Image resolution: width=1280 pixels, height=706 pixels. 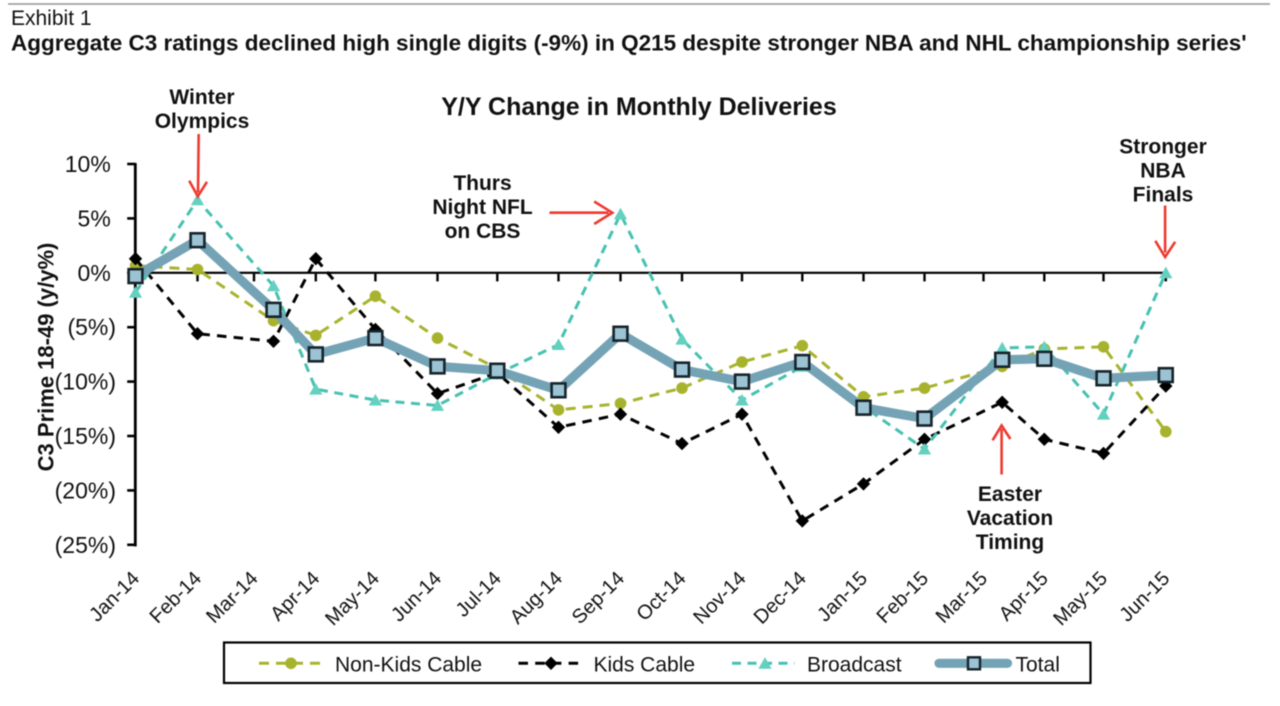 I want to click on svg-text: 0%, so click(x=94, y=273).